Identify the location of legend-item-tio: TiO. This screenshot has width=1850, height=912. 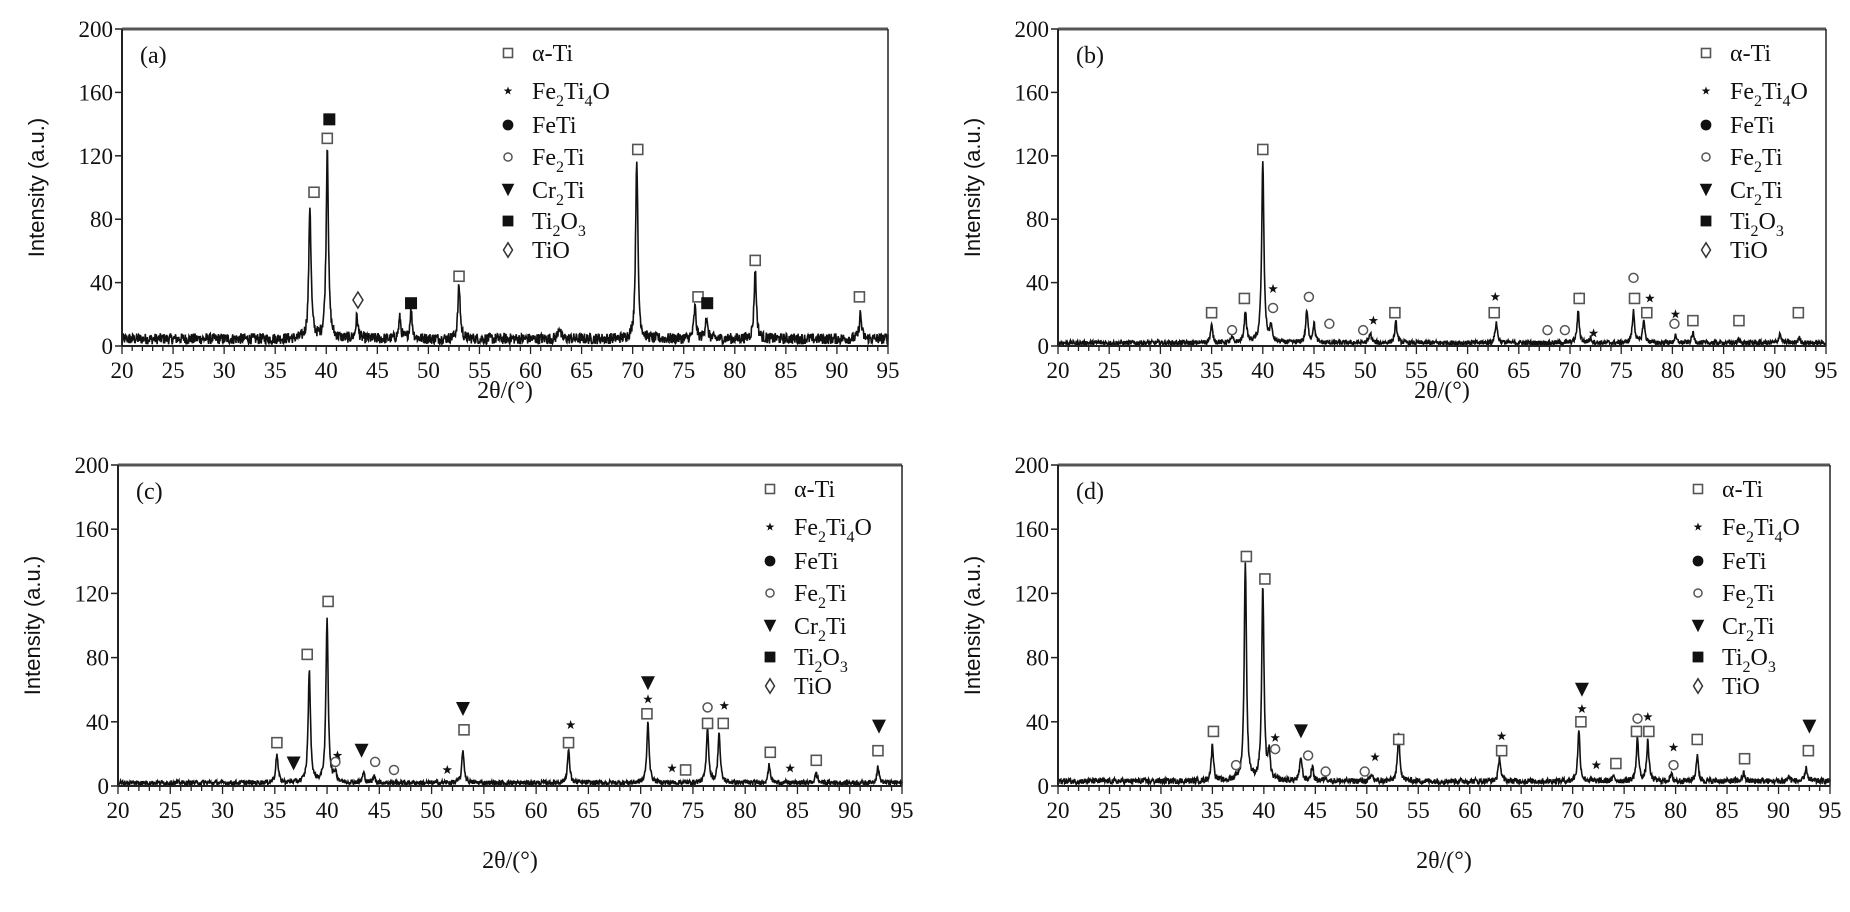
(798, 687).